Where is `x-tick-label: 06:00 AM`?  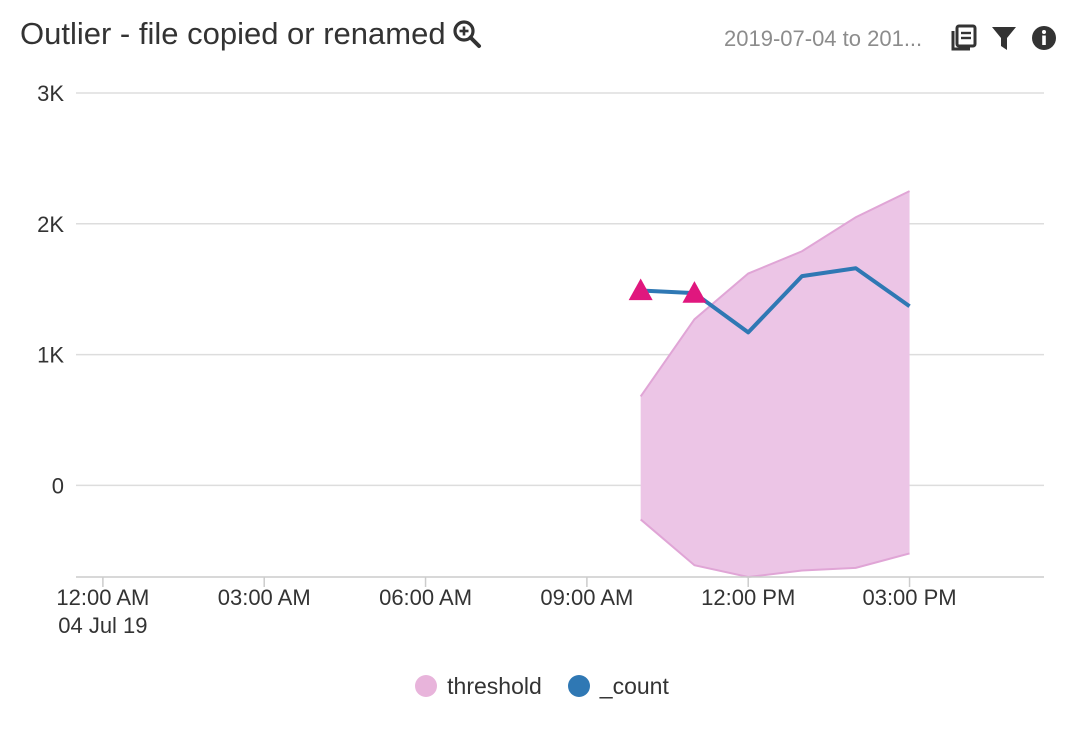
x-tick-label: 06:00 AM is located at coordinates (425, 597).